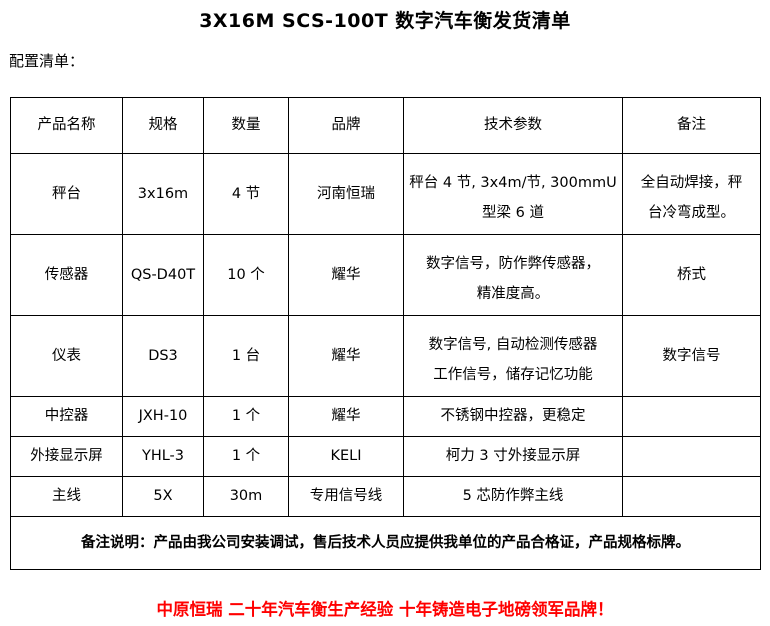 The height and width of the screenshot is (626, 770). I want to click on remark-line-2: 台冷弯成型。, so click(691, 213).